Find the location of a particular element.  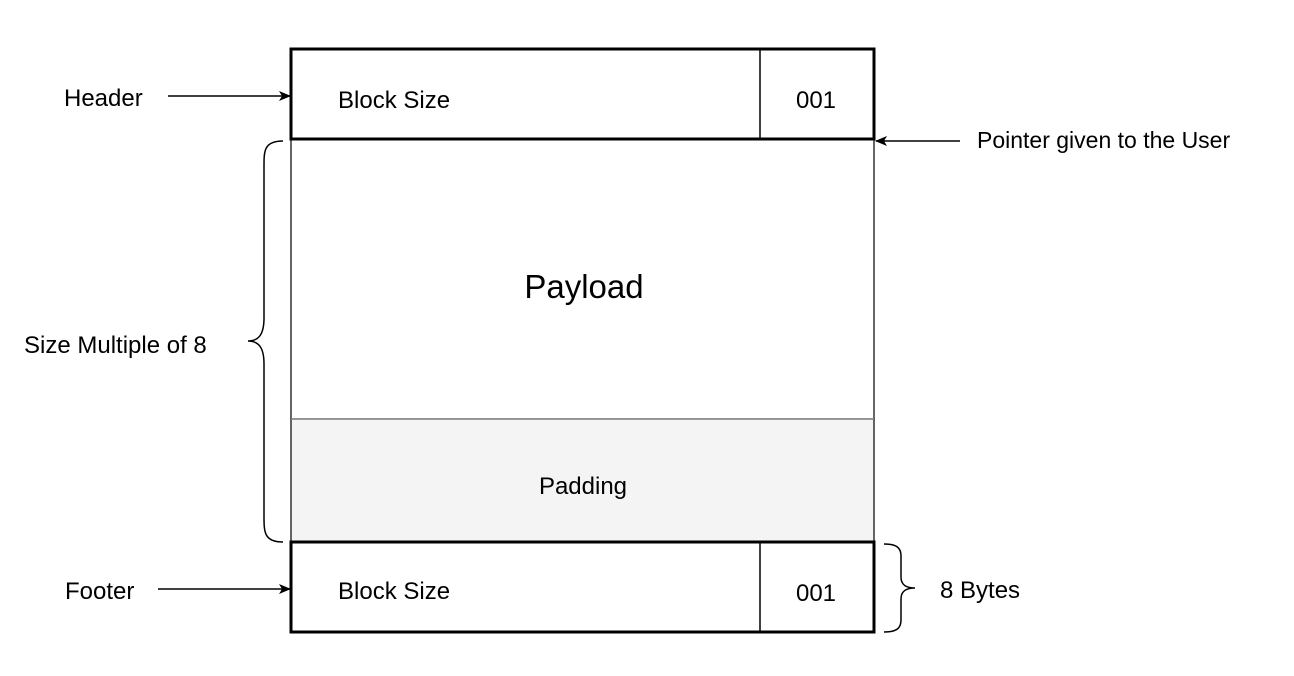

header-flags-text: 001 is located at coordinates (816, 100).